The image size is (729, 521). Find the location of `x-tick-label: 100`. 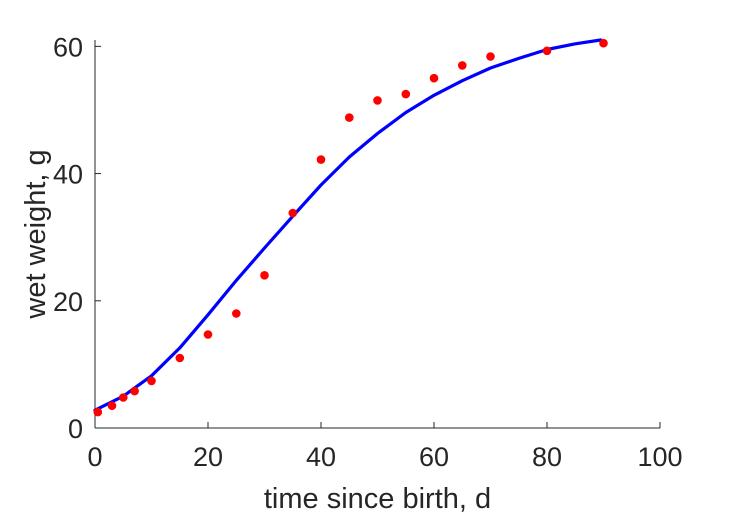

x-tick-label: 100 is located at coordinates (659, 457).